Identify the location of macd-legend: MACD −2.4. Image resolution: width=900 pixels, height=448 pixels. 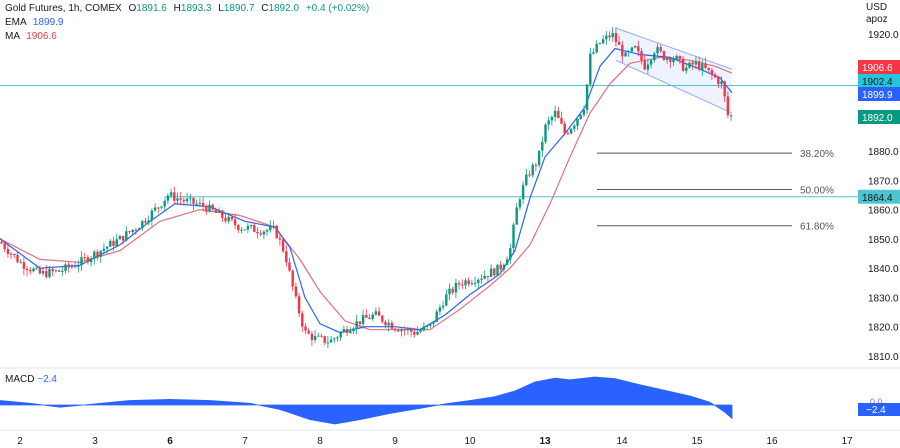
(31, 379).